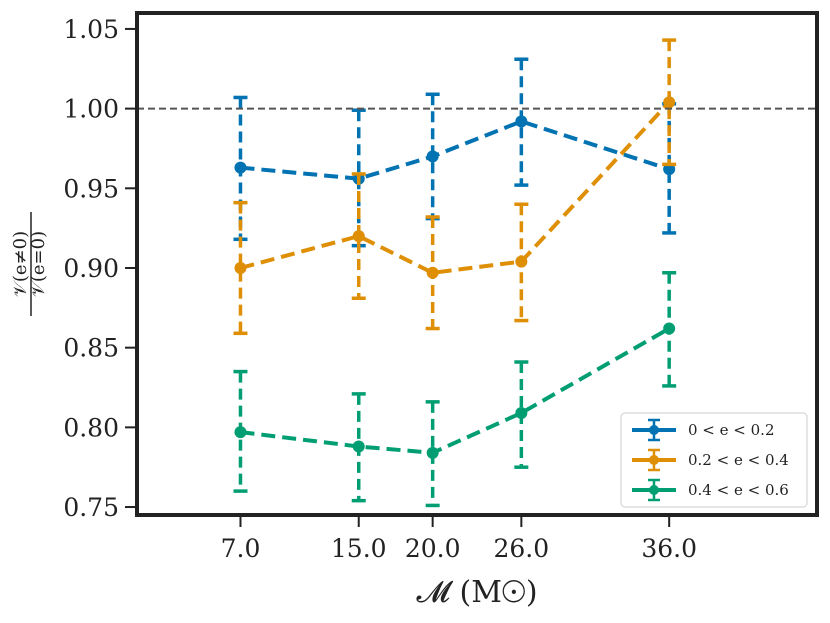 Image resolution: width=830 pixels, height=623 pixels. Describe the element at coordinates (669, 548) in the screenshot. I see `x-tick-label: 36.0` at that location.